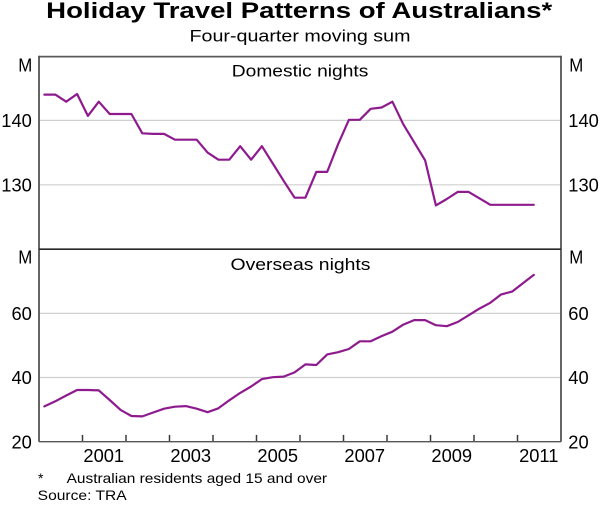 This screenshot has height=506, width=600. What do you see at coordinates (197, 478) in the screenshot?
I see `svg-text:Australian residents aged 15 a: Australian residents aged 15 and over` at bounding box center [197, 478].